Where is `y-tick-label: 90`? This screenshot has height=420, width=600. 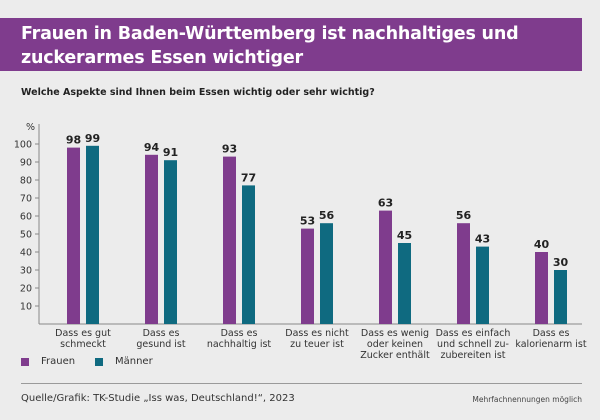 y-tick-label: 90 is located at coordinates (26, 163).